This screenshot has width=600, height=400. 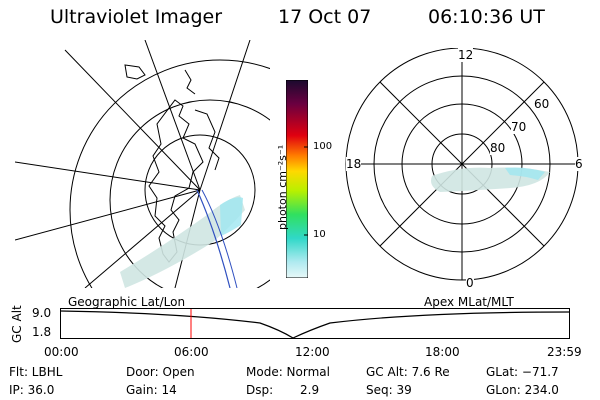 What do you see at coordinates (213, 238) in the screenshot?
I see `orbit-track` at bounding box center [213, 238].